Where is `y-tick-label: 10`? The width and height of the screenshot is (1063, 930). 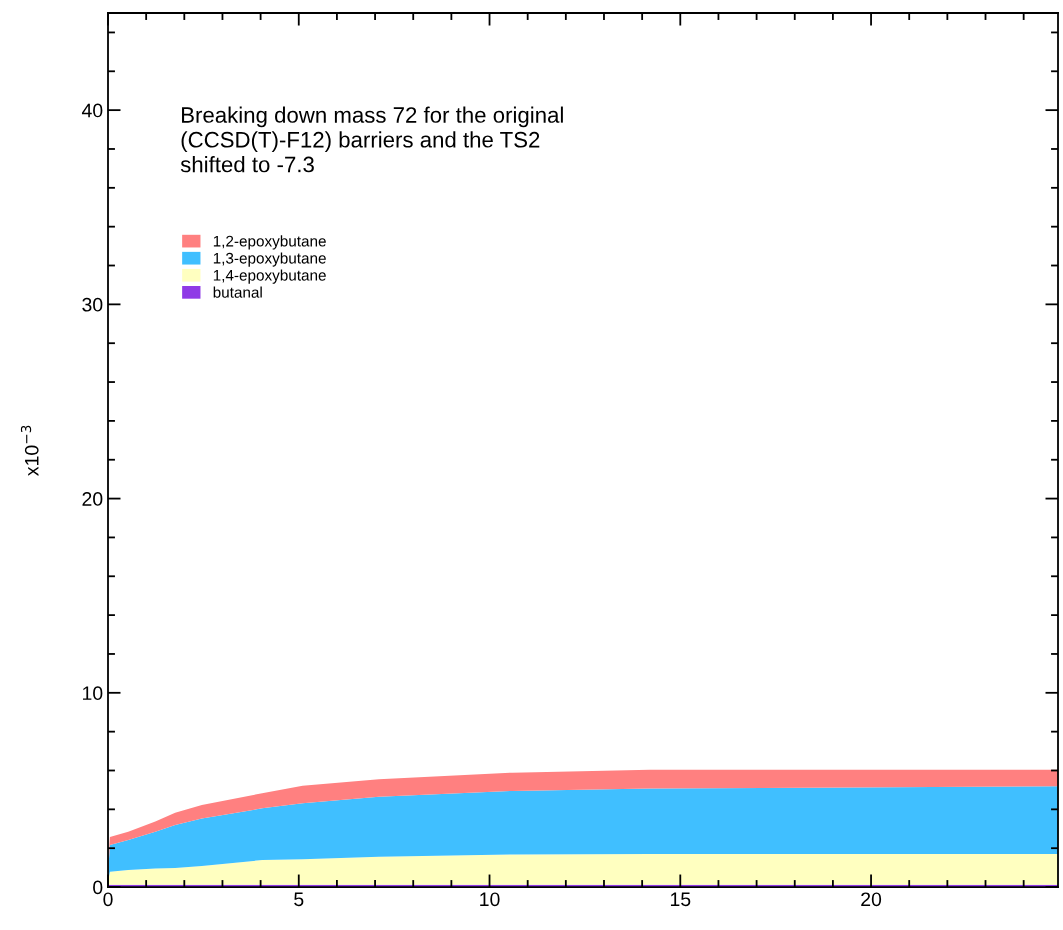 y-tick-label: 10 is located at coordinates (93, 693).